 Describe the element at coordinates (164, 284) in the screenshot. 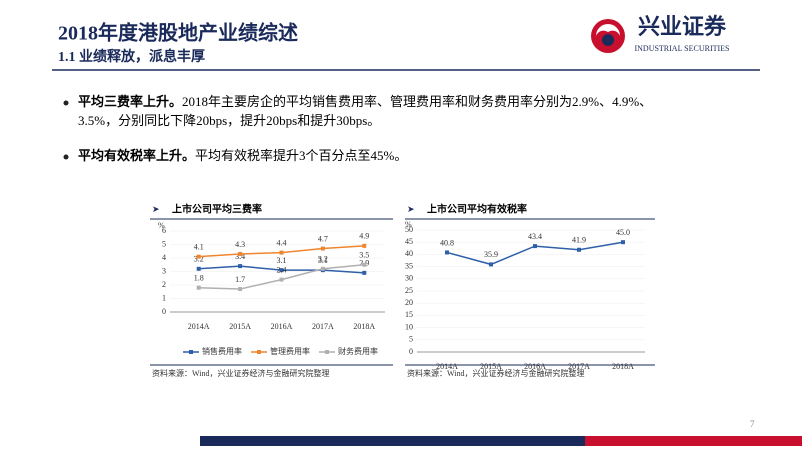

I see `y-tick-label: 2` at that location.